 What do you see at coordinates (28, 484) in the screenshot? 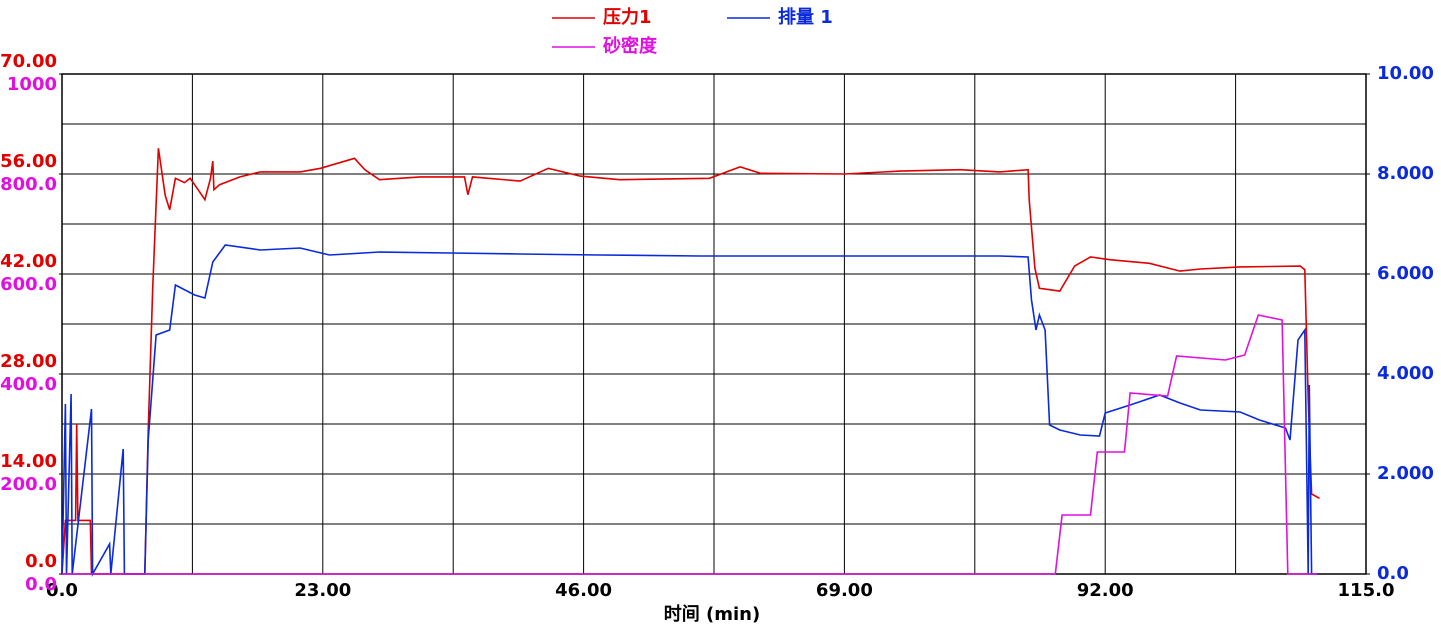
I see `y3-tick-label: 200.0` at bounding box center [28, 484].